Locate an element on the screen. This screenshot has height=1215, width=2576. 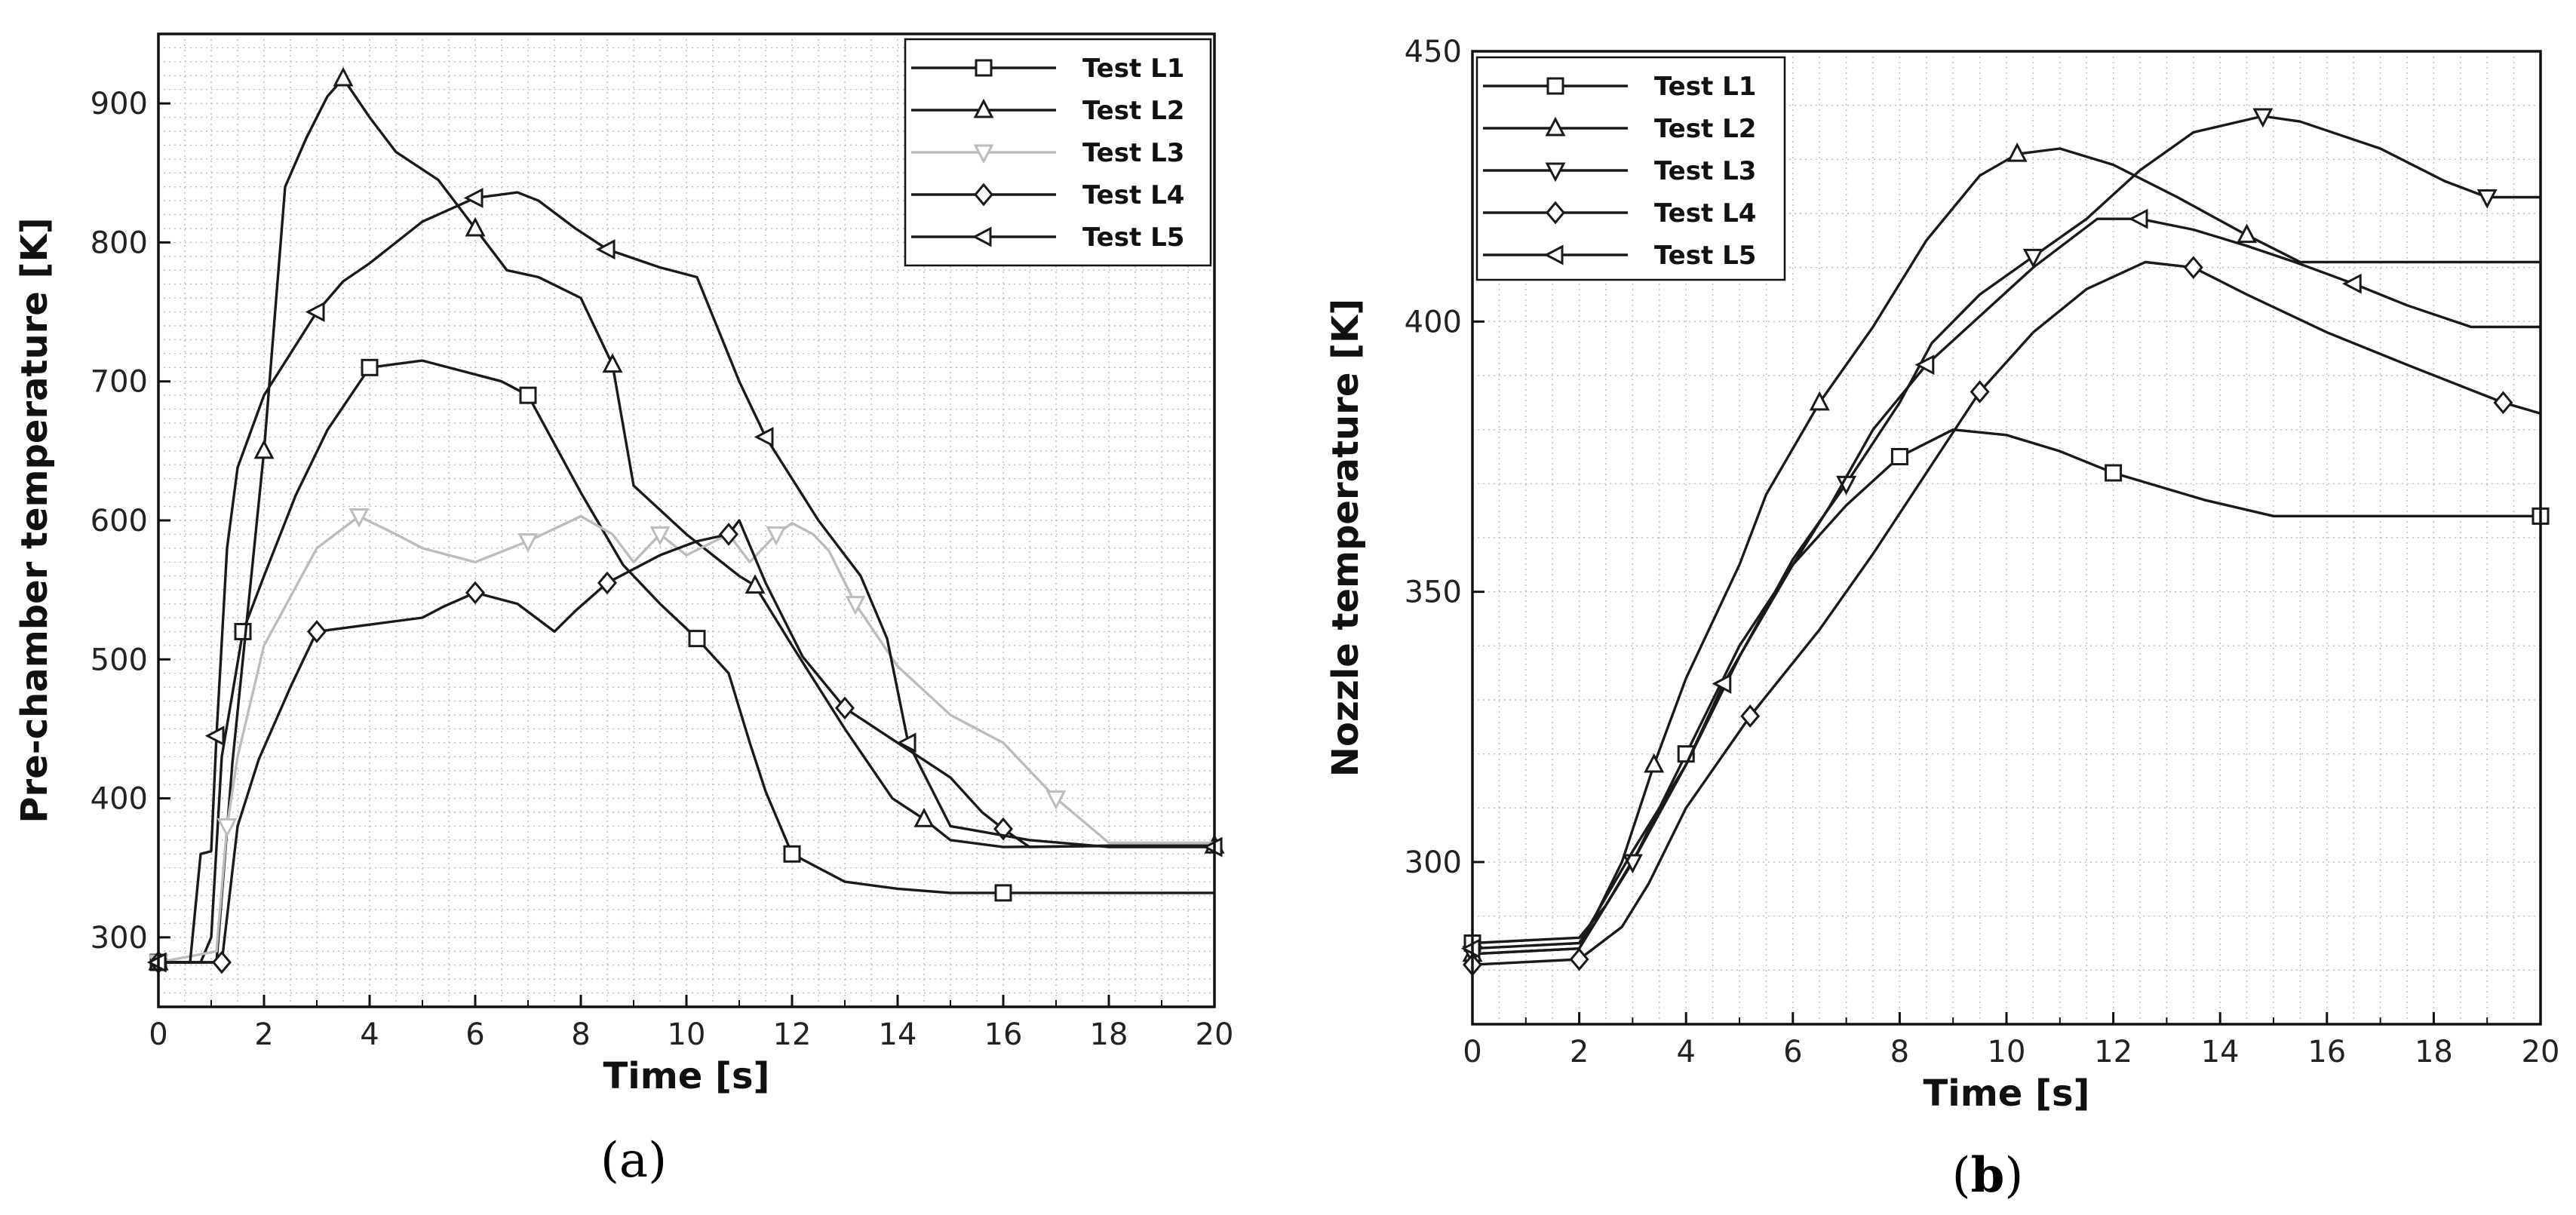
x-tick-label: 20 is located at coordinates (2541, 1052).